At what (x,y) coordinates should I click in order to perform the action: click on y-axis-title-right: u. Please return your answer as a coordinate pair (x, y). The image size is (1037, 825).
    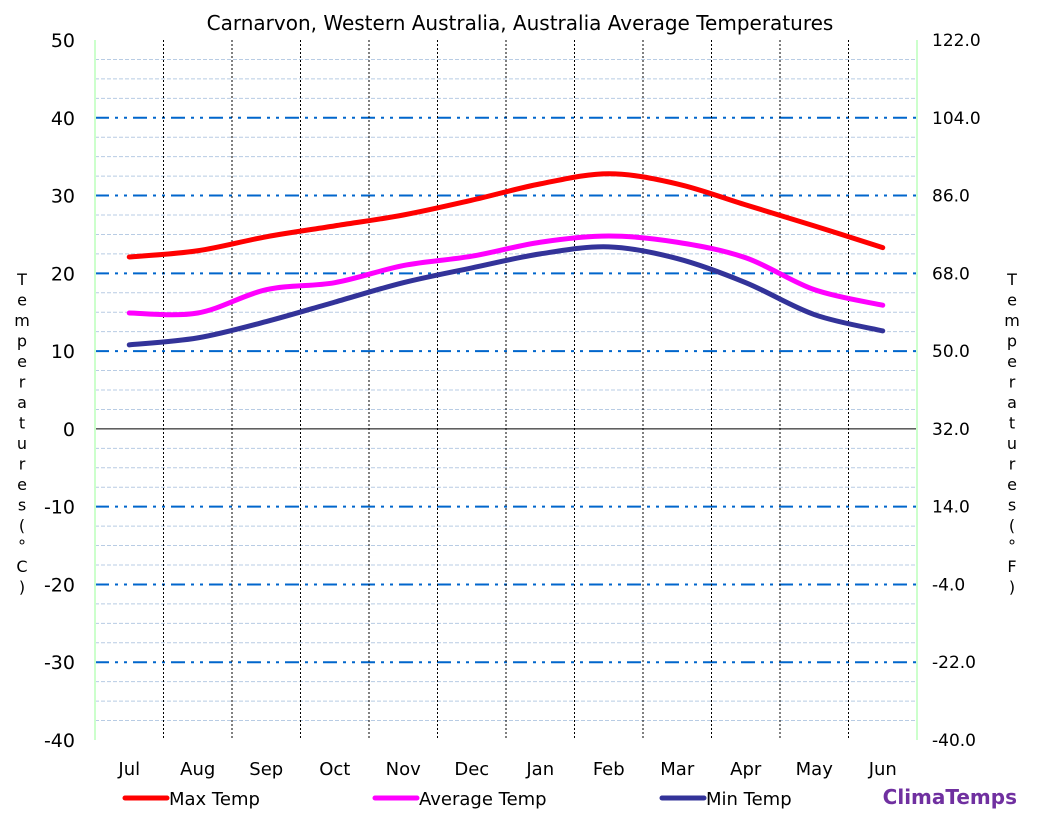
    Looking at the image, I should click on (1012, 443).